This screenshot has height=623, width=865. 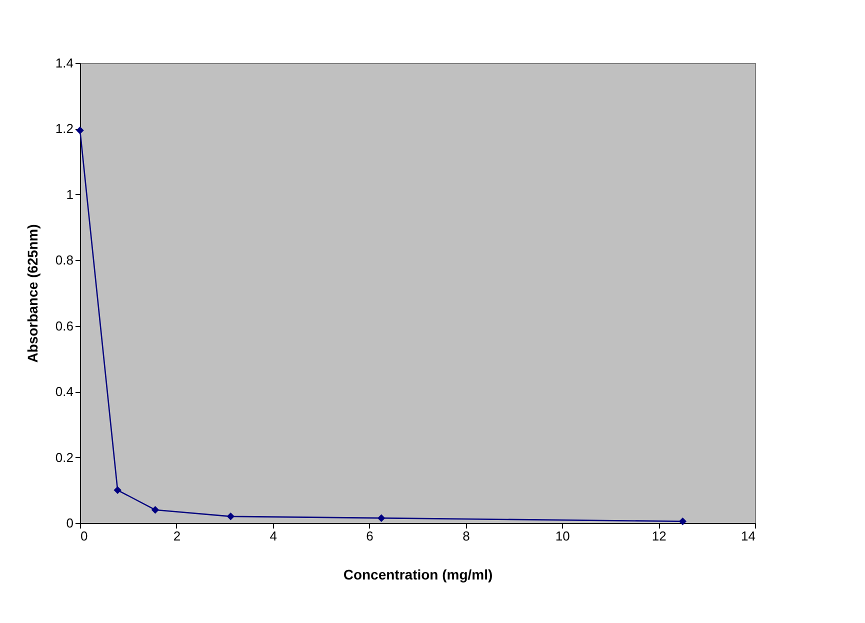 I want to click on y-tick-label: 0.8, so click(x=64, y=260).